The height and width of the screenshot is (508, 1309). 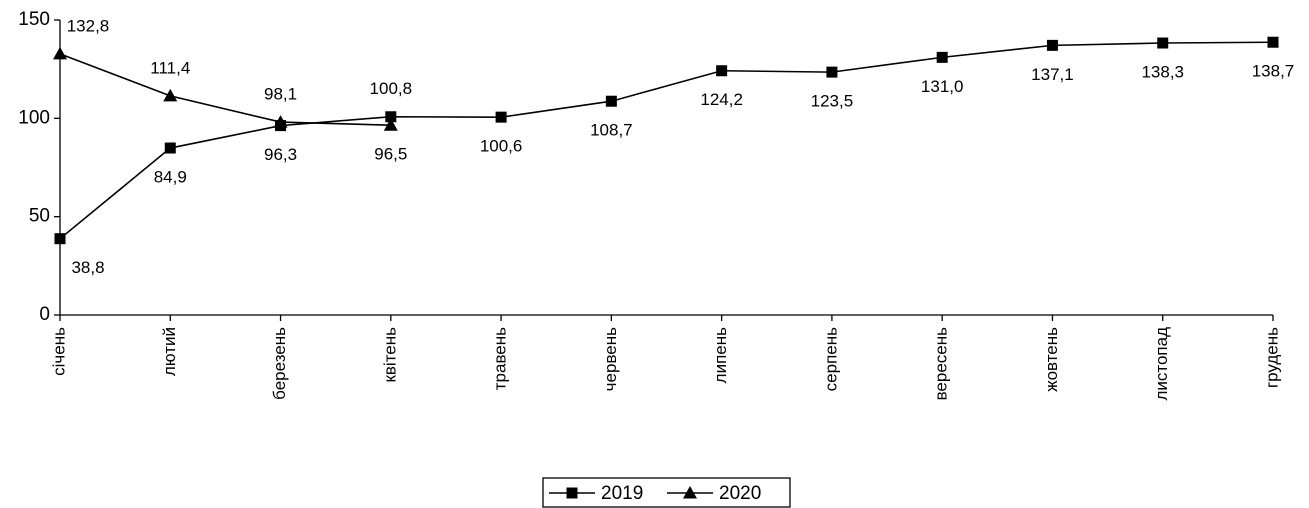 What do you see at coordinates (611, 130) in the screenshot?
I see `data-label: 108,7` at bounding box center [611, 130].